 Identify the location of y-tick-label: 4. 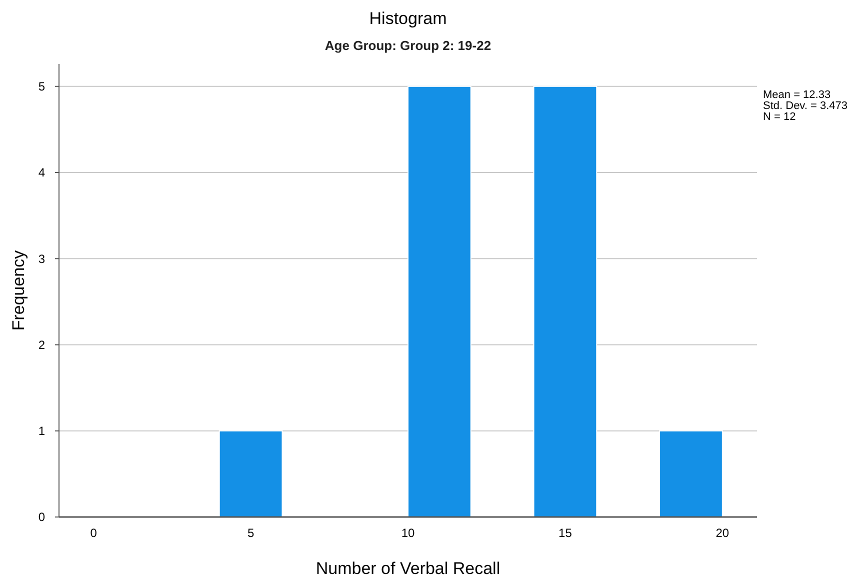
(42, 173).